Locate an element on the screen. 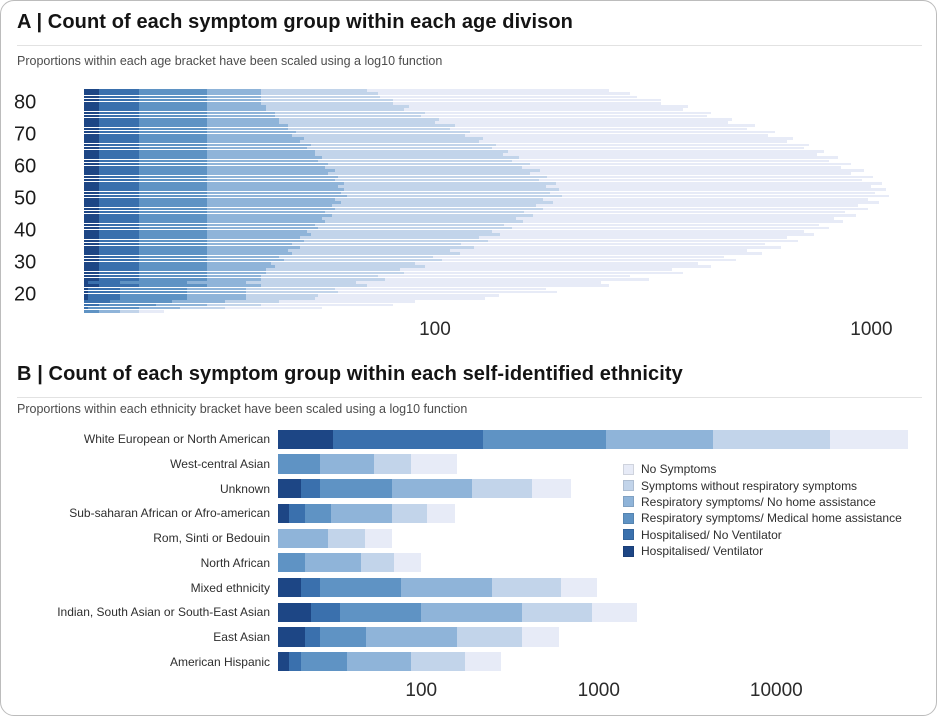 Image resolution: width=937 pixels, height=716 pixels. y-axis-category-label: West-central Asian is located at coordinates (220, 464).